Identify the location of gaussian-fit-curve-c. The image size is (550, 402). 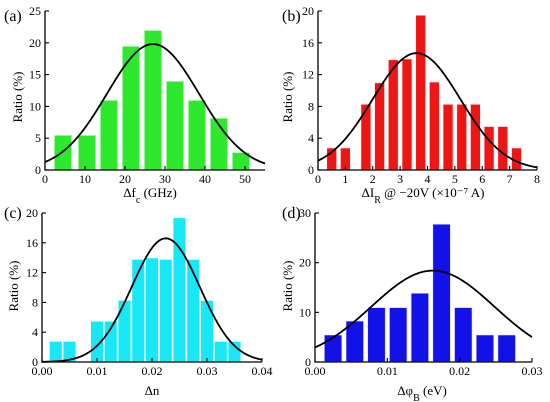
(152, 300).